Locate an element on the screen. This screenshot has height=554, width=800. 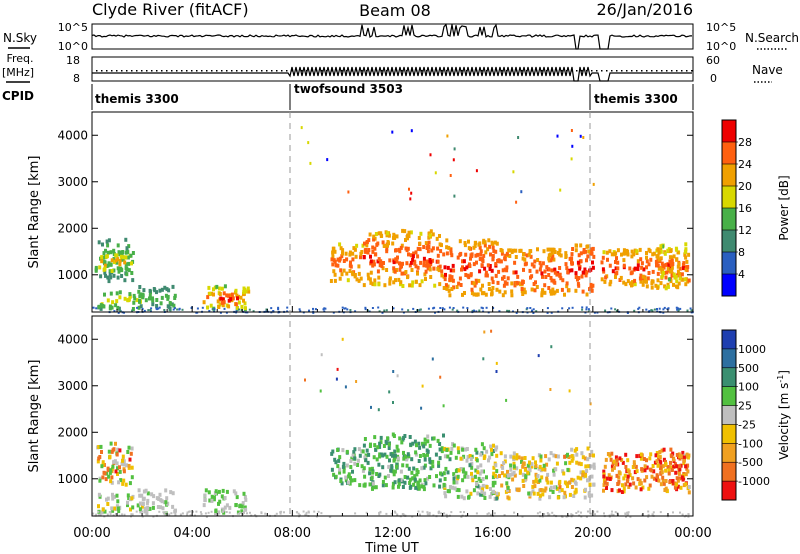
colorbar-tick-label: 24 is located at coordinates (745, 164).